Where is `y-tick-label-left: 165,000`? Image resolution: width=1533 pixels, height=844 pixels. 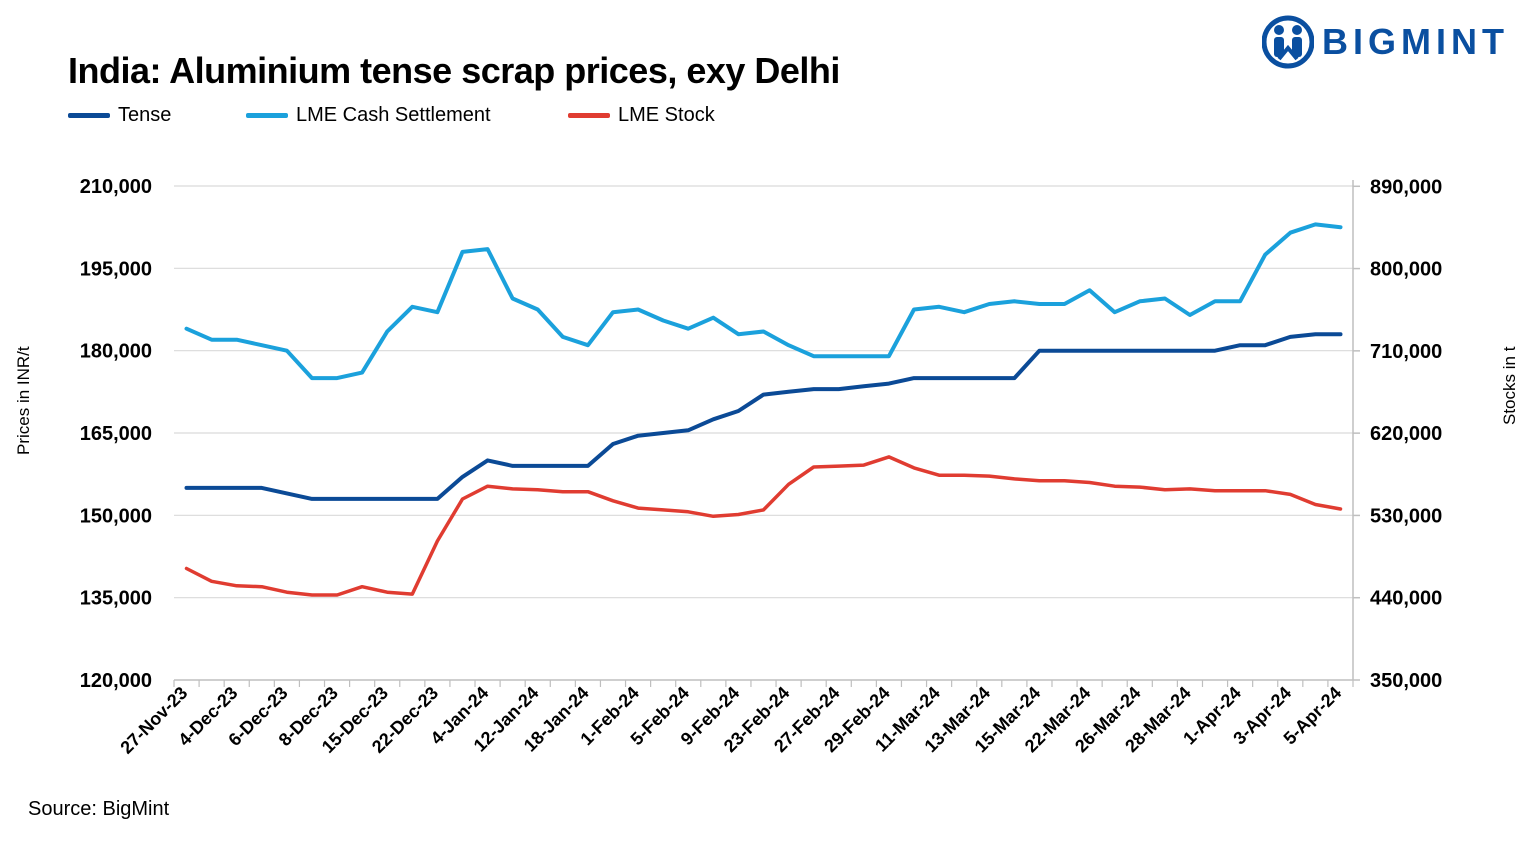
y-tick-label-left: 165,000 is located at coordinates (116, 434).